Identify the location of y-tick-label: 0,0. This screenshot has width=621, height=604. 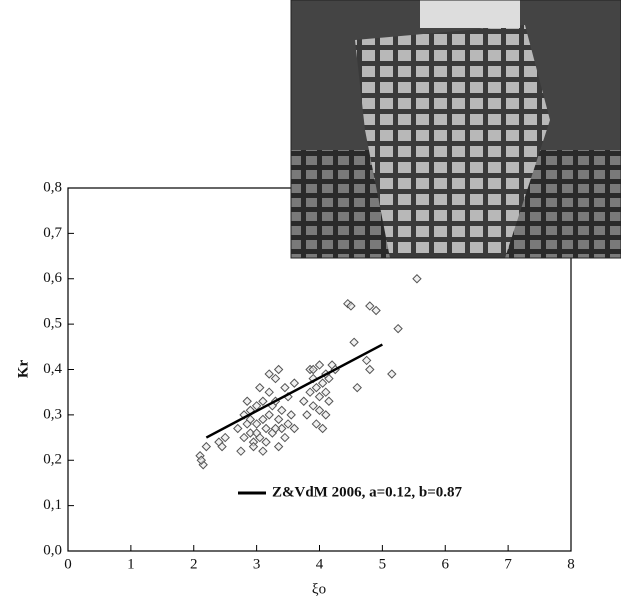
(52, 550).